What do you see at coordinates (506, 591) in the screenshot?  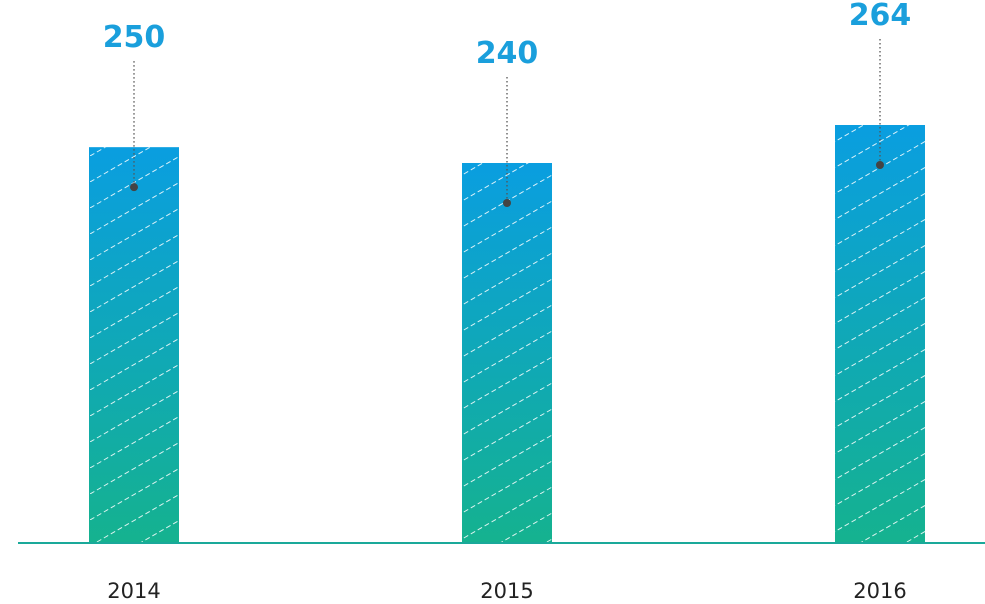 I see `x-tick-label: 2015` at bounding box center [506, 591].